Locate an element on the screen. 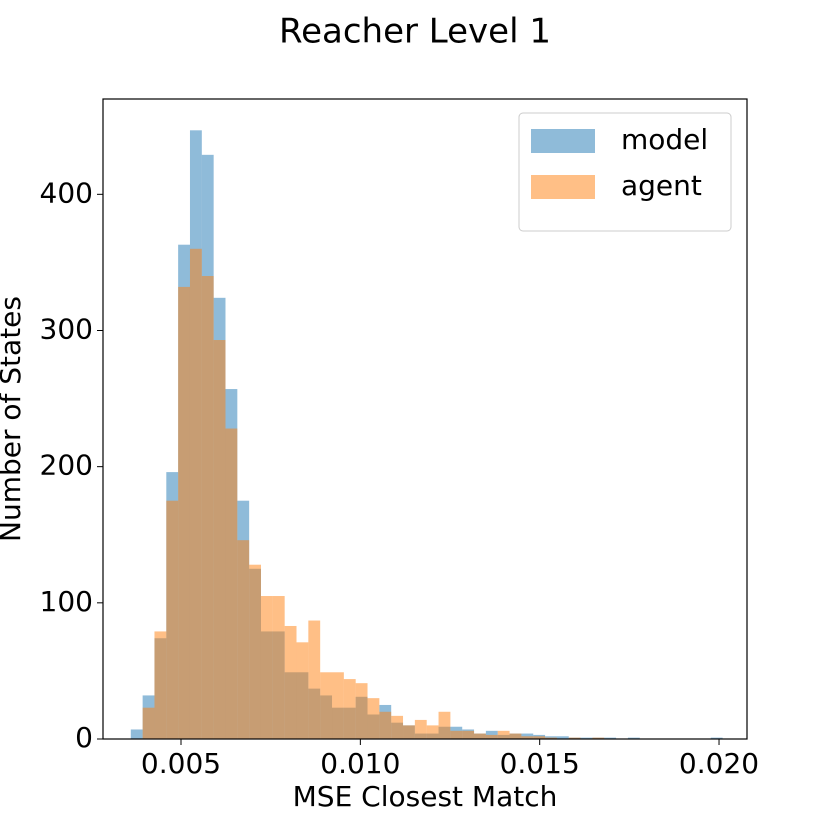  y-tick-label: 100 is located at coordinates (66, 601).